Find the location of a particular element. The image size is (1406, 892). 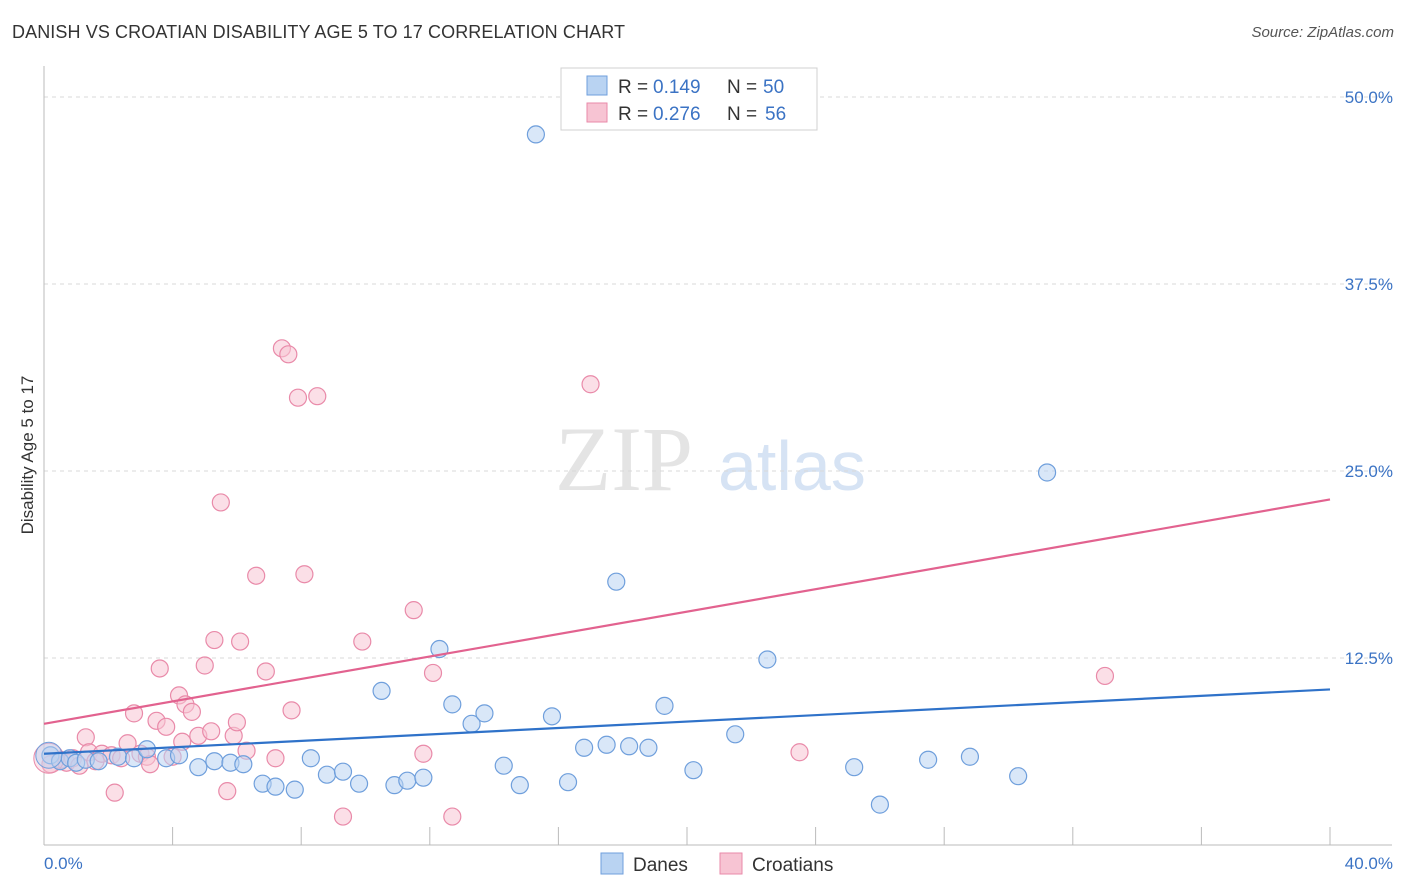

danes-point-cluster is located at coordinates (49, 755).